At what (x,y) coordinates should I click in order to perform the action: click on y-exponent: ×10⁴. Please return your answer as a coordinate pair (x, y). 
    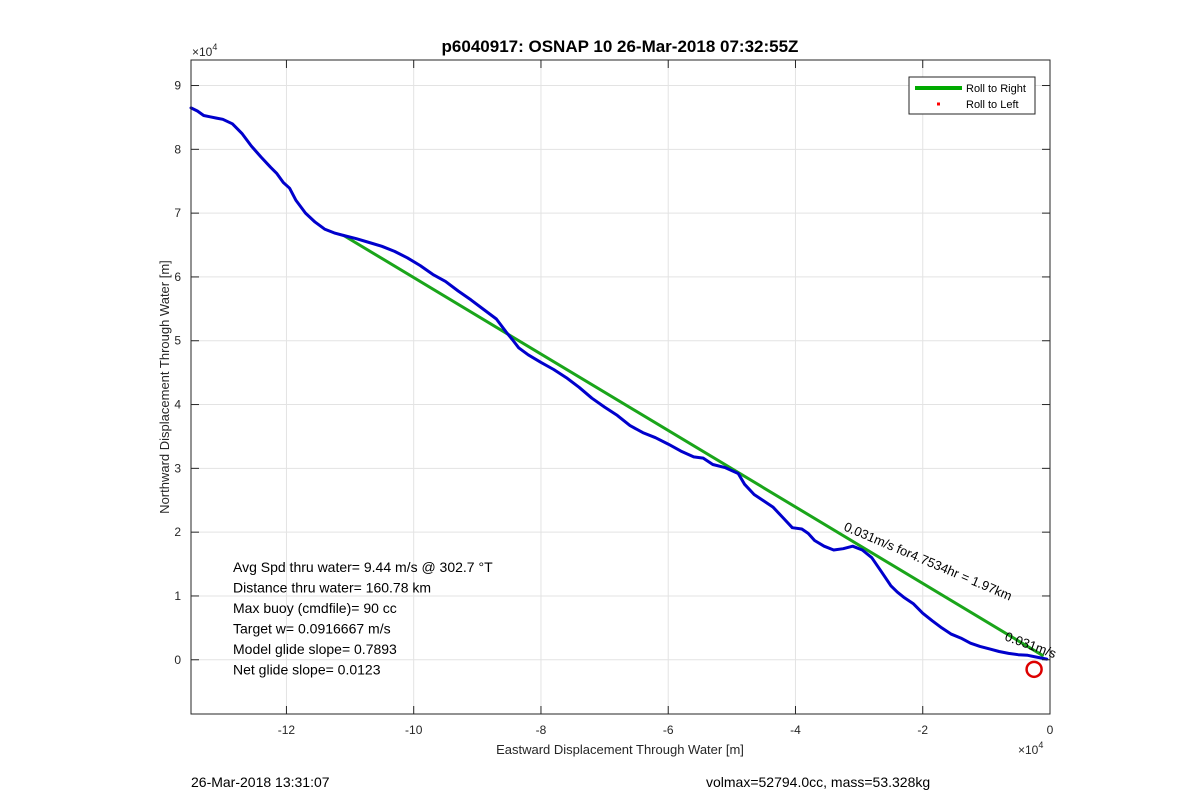
    Looking at the image, I should click on (204, 50).